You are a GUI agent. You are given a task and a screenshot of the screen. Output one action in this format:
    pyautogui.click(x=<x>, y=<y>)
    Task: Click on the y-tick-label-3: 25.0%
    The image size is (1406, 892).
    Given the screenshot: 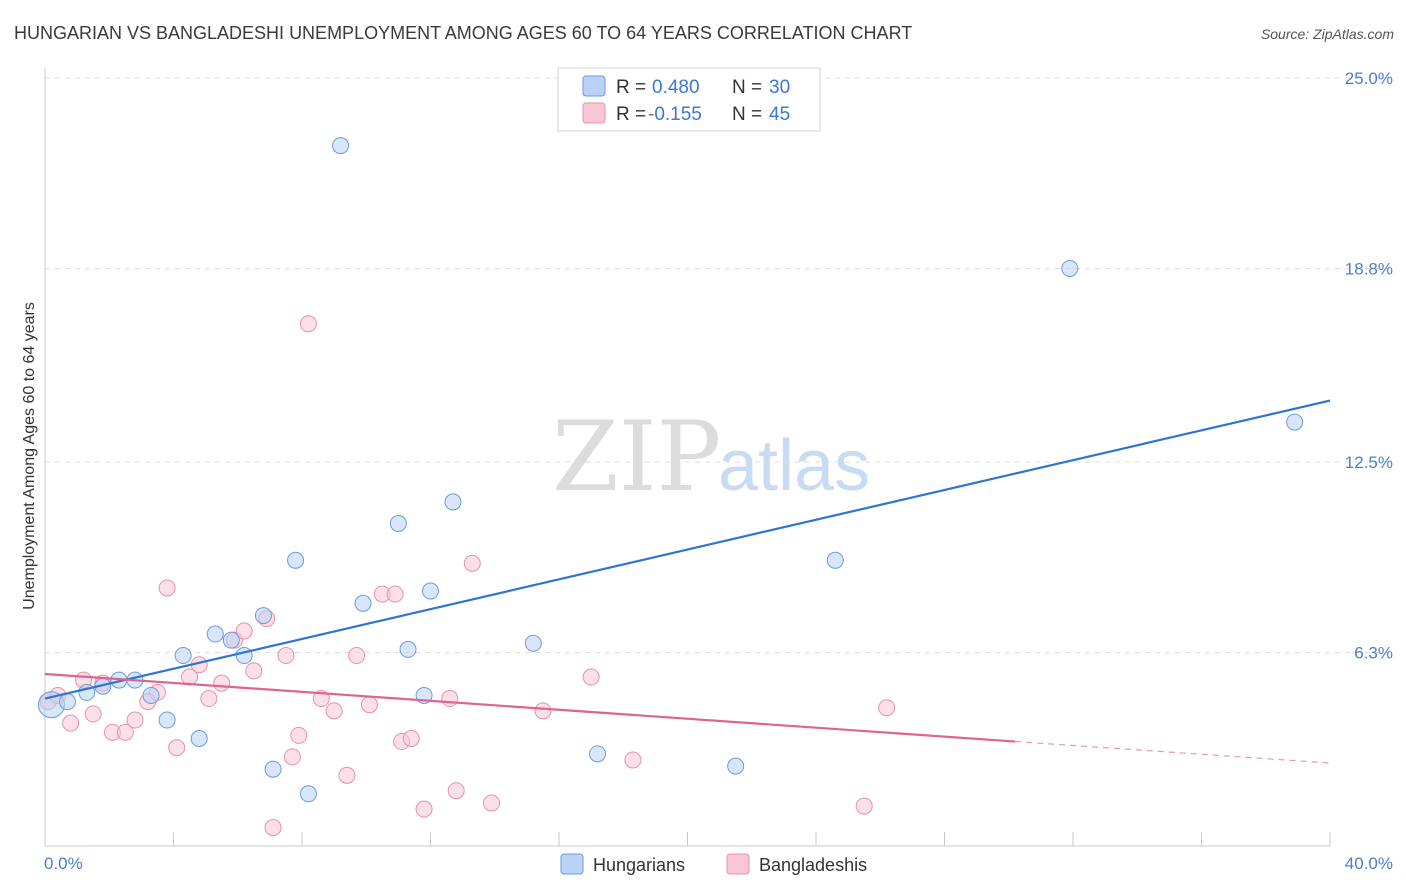 What is the action you would take?
    pyautogui.click(x=1369, y=78)
    